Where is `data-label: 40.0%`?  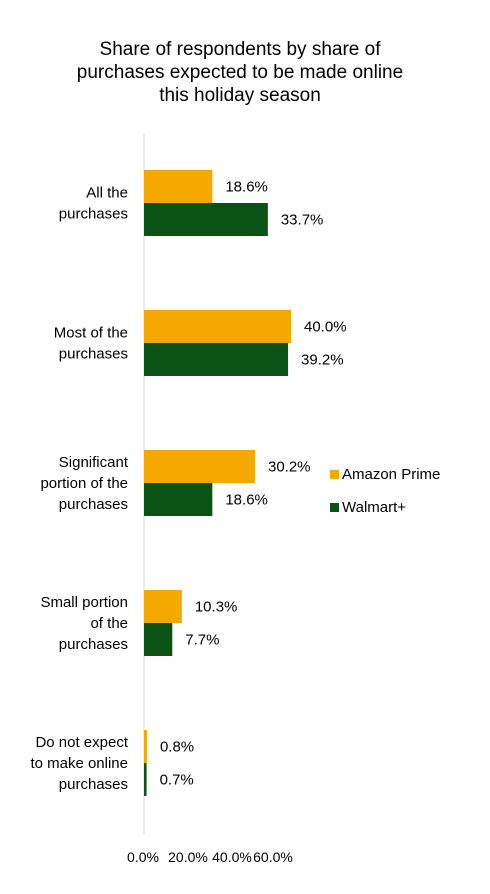 data-label: 40.0% is located at coordinates (325, 327).